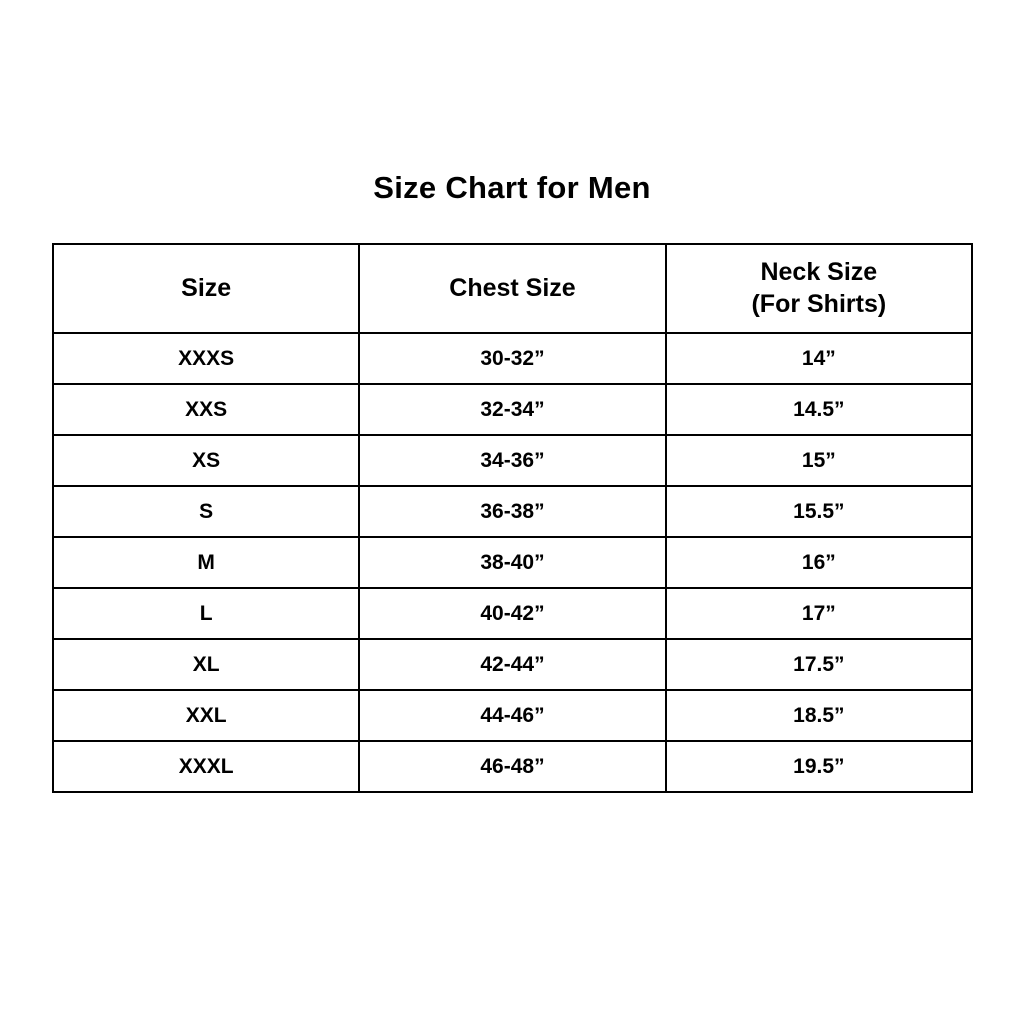 This screenshot has height=1024, width=1024. I want to click on neck-size-cell: 15.5”, so click(819, 511).